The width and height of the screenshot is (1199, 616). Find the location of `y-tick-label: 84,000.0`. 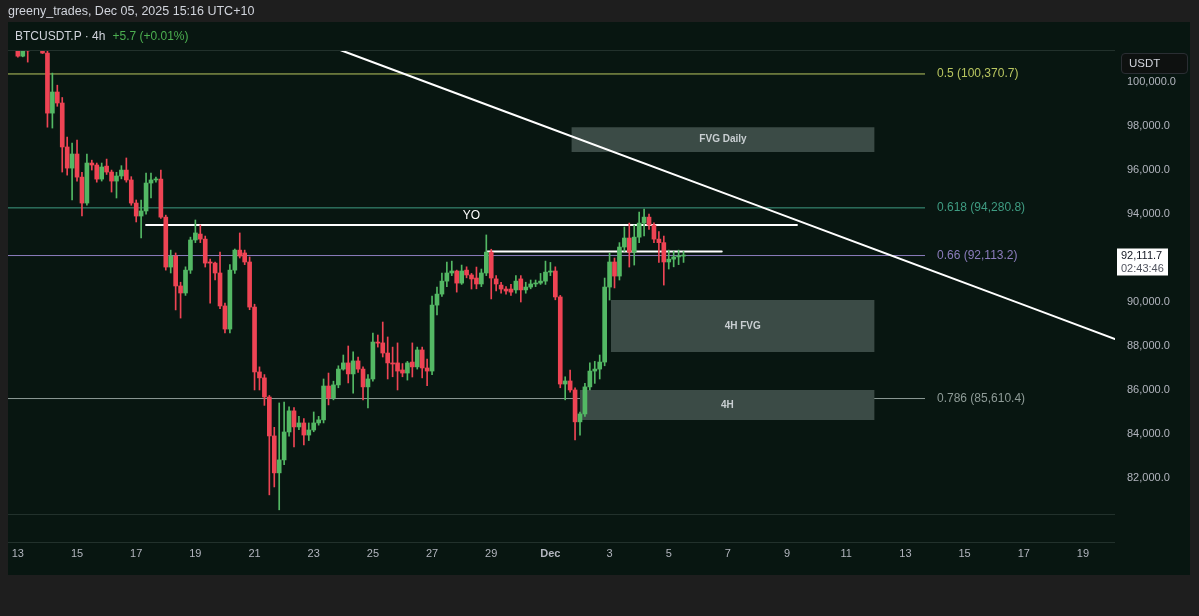

y-tick-label: 84,000.0 is located at coordinates (1148, 432).